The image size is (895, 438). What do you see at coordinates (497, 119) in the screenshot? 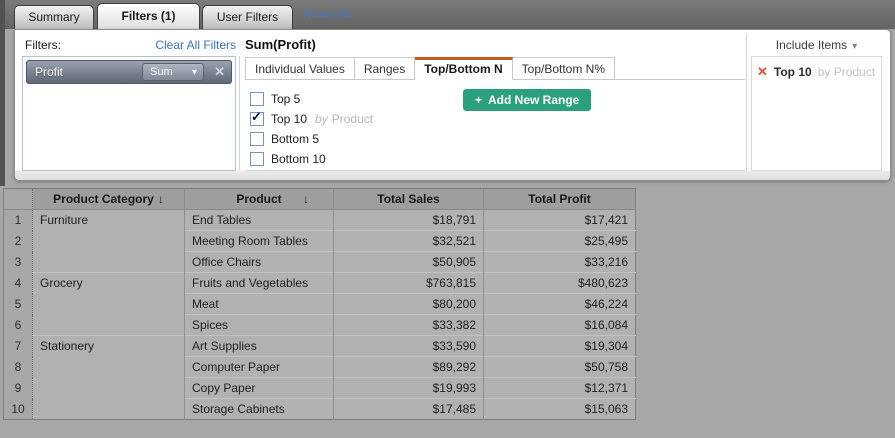
I see `option-top-10: ✓ Top 10 by Product` at bounding box center [497, 119].